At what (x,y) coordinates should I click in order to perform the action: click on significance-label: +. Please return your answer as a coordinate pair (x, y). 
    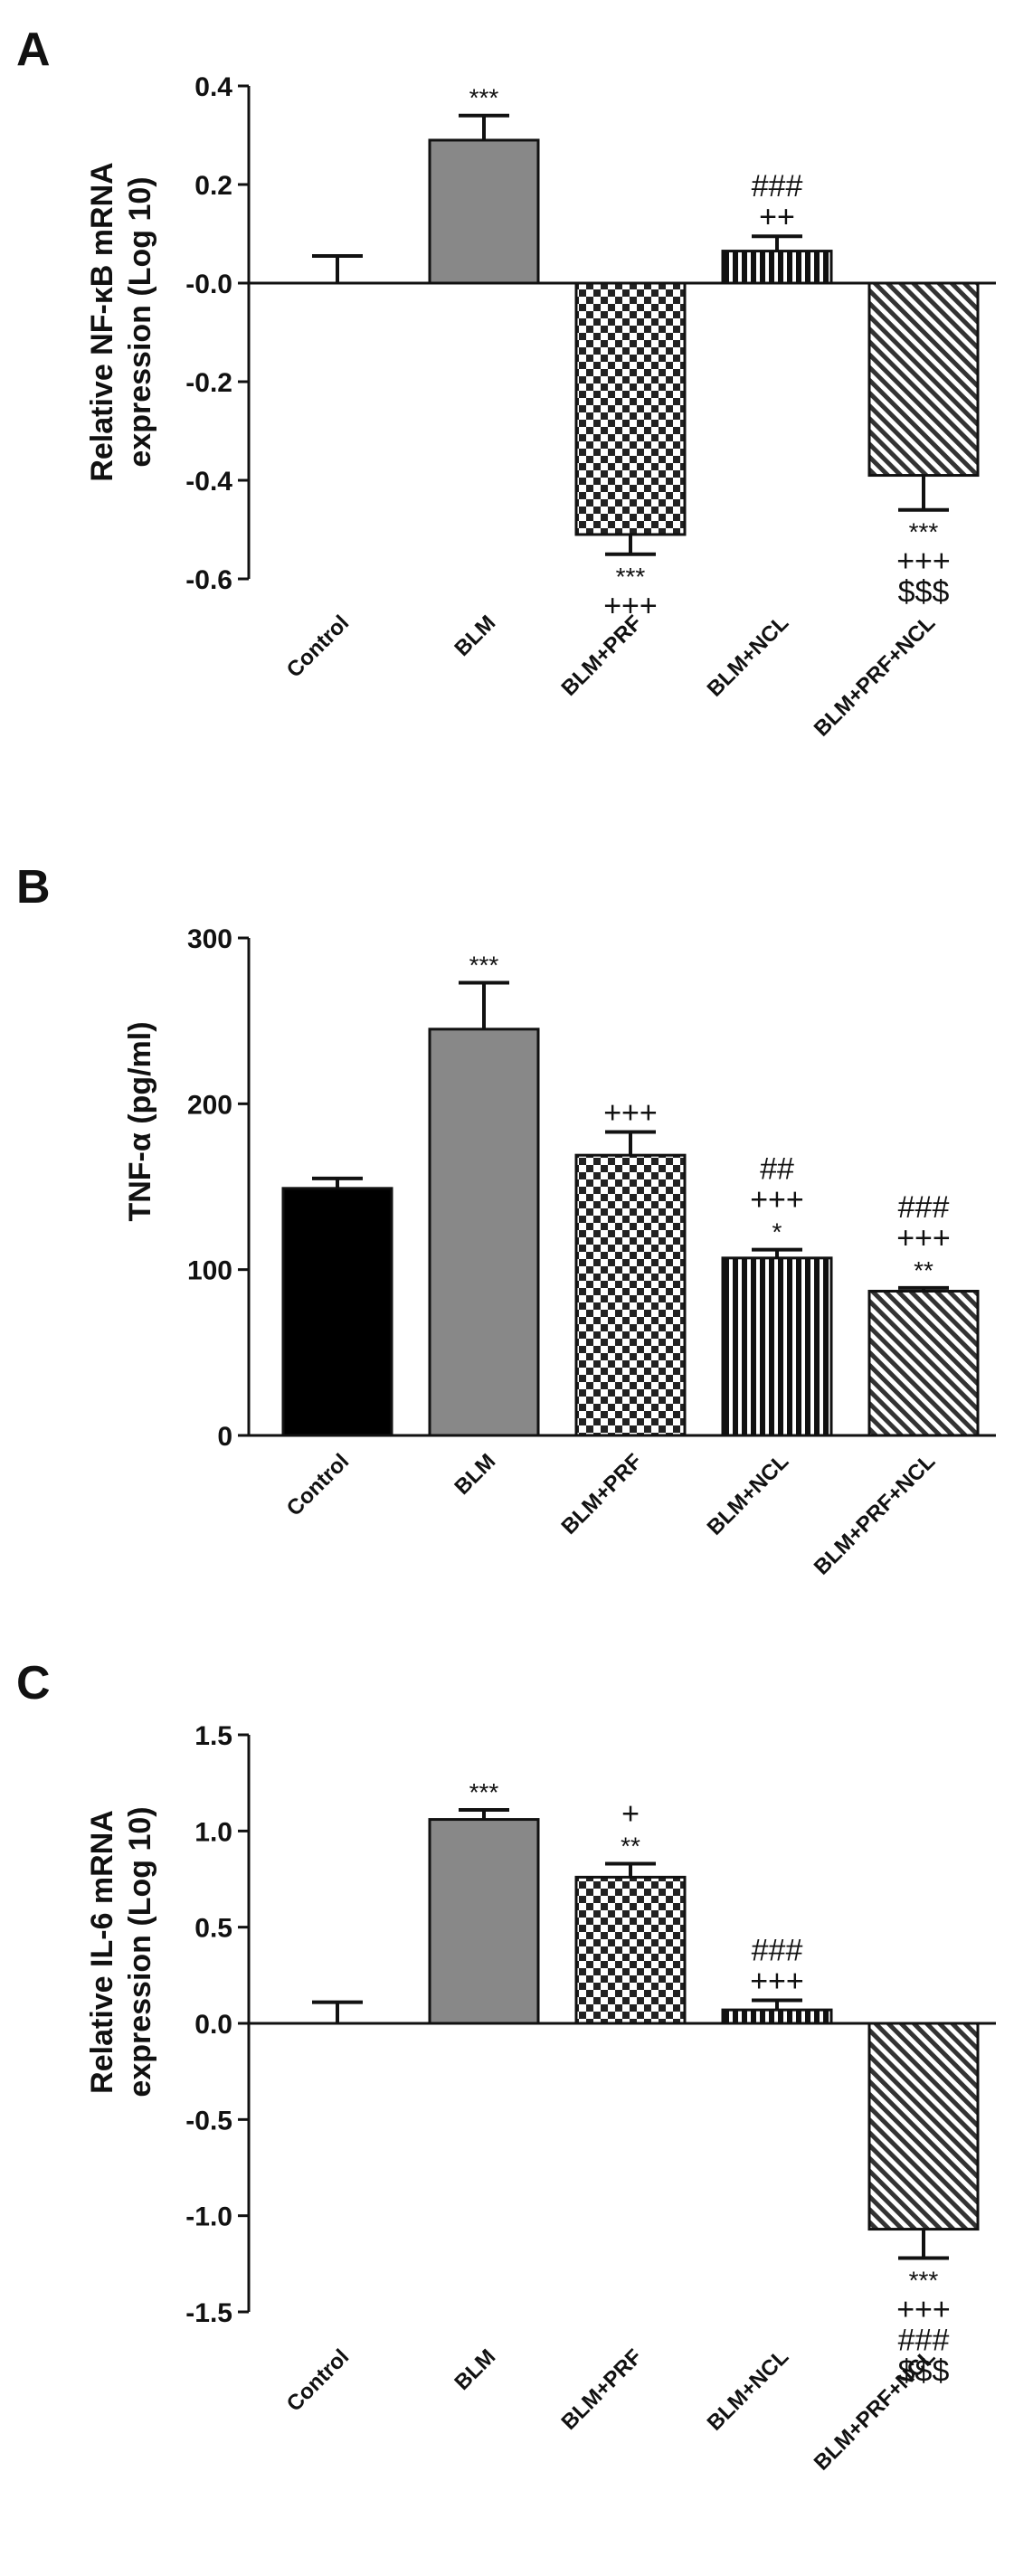
    Looking at the image, I should click on (630, 1813).